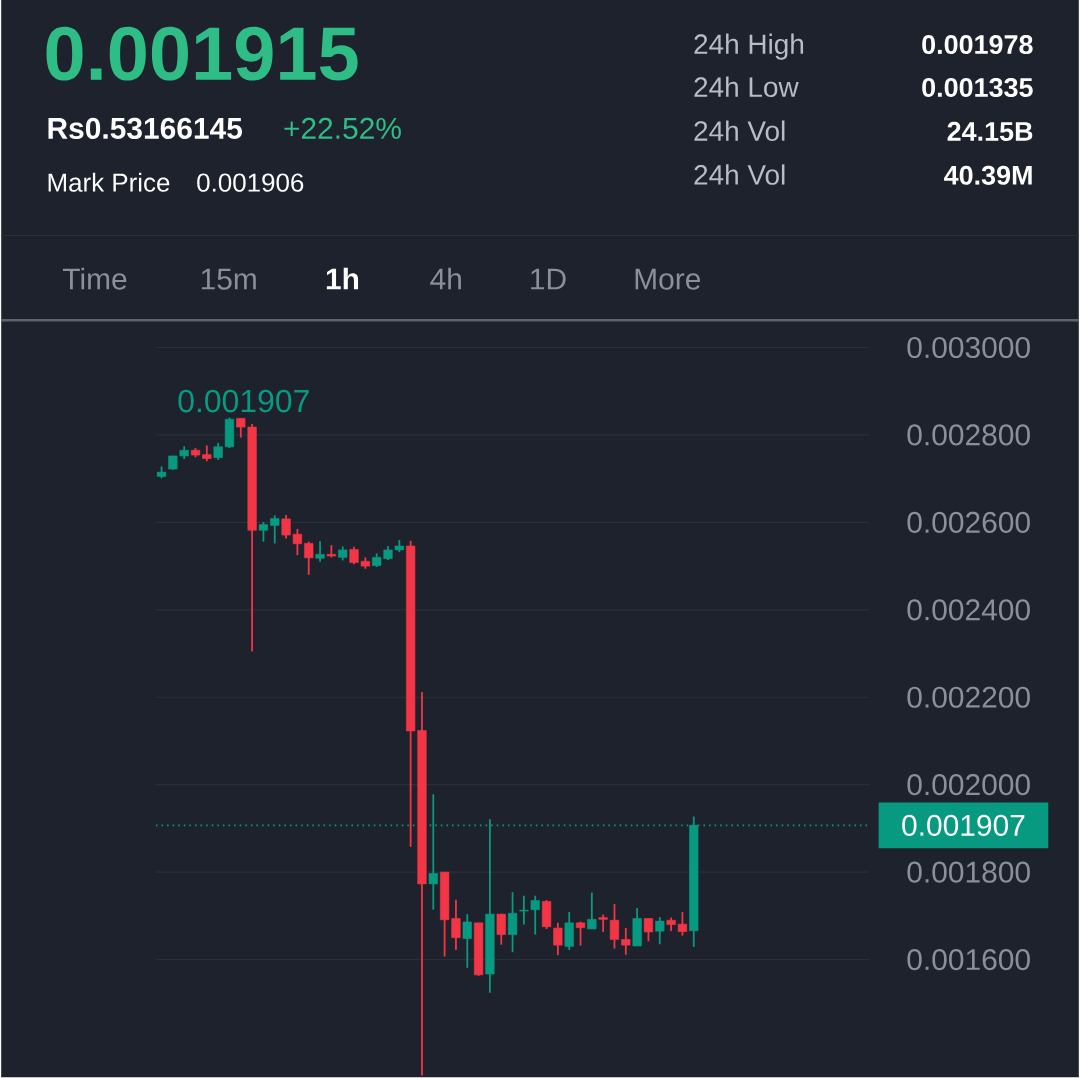  Describe the element at coordinates (968, 872) in the screenshot. I see `y-tick-label: 0.001800` at that location.